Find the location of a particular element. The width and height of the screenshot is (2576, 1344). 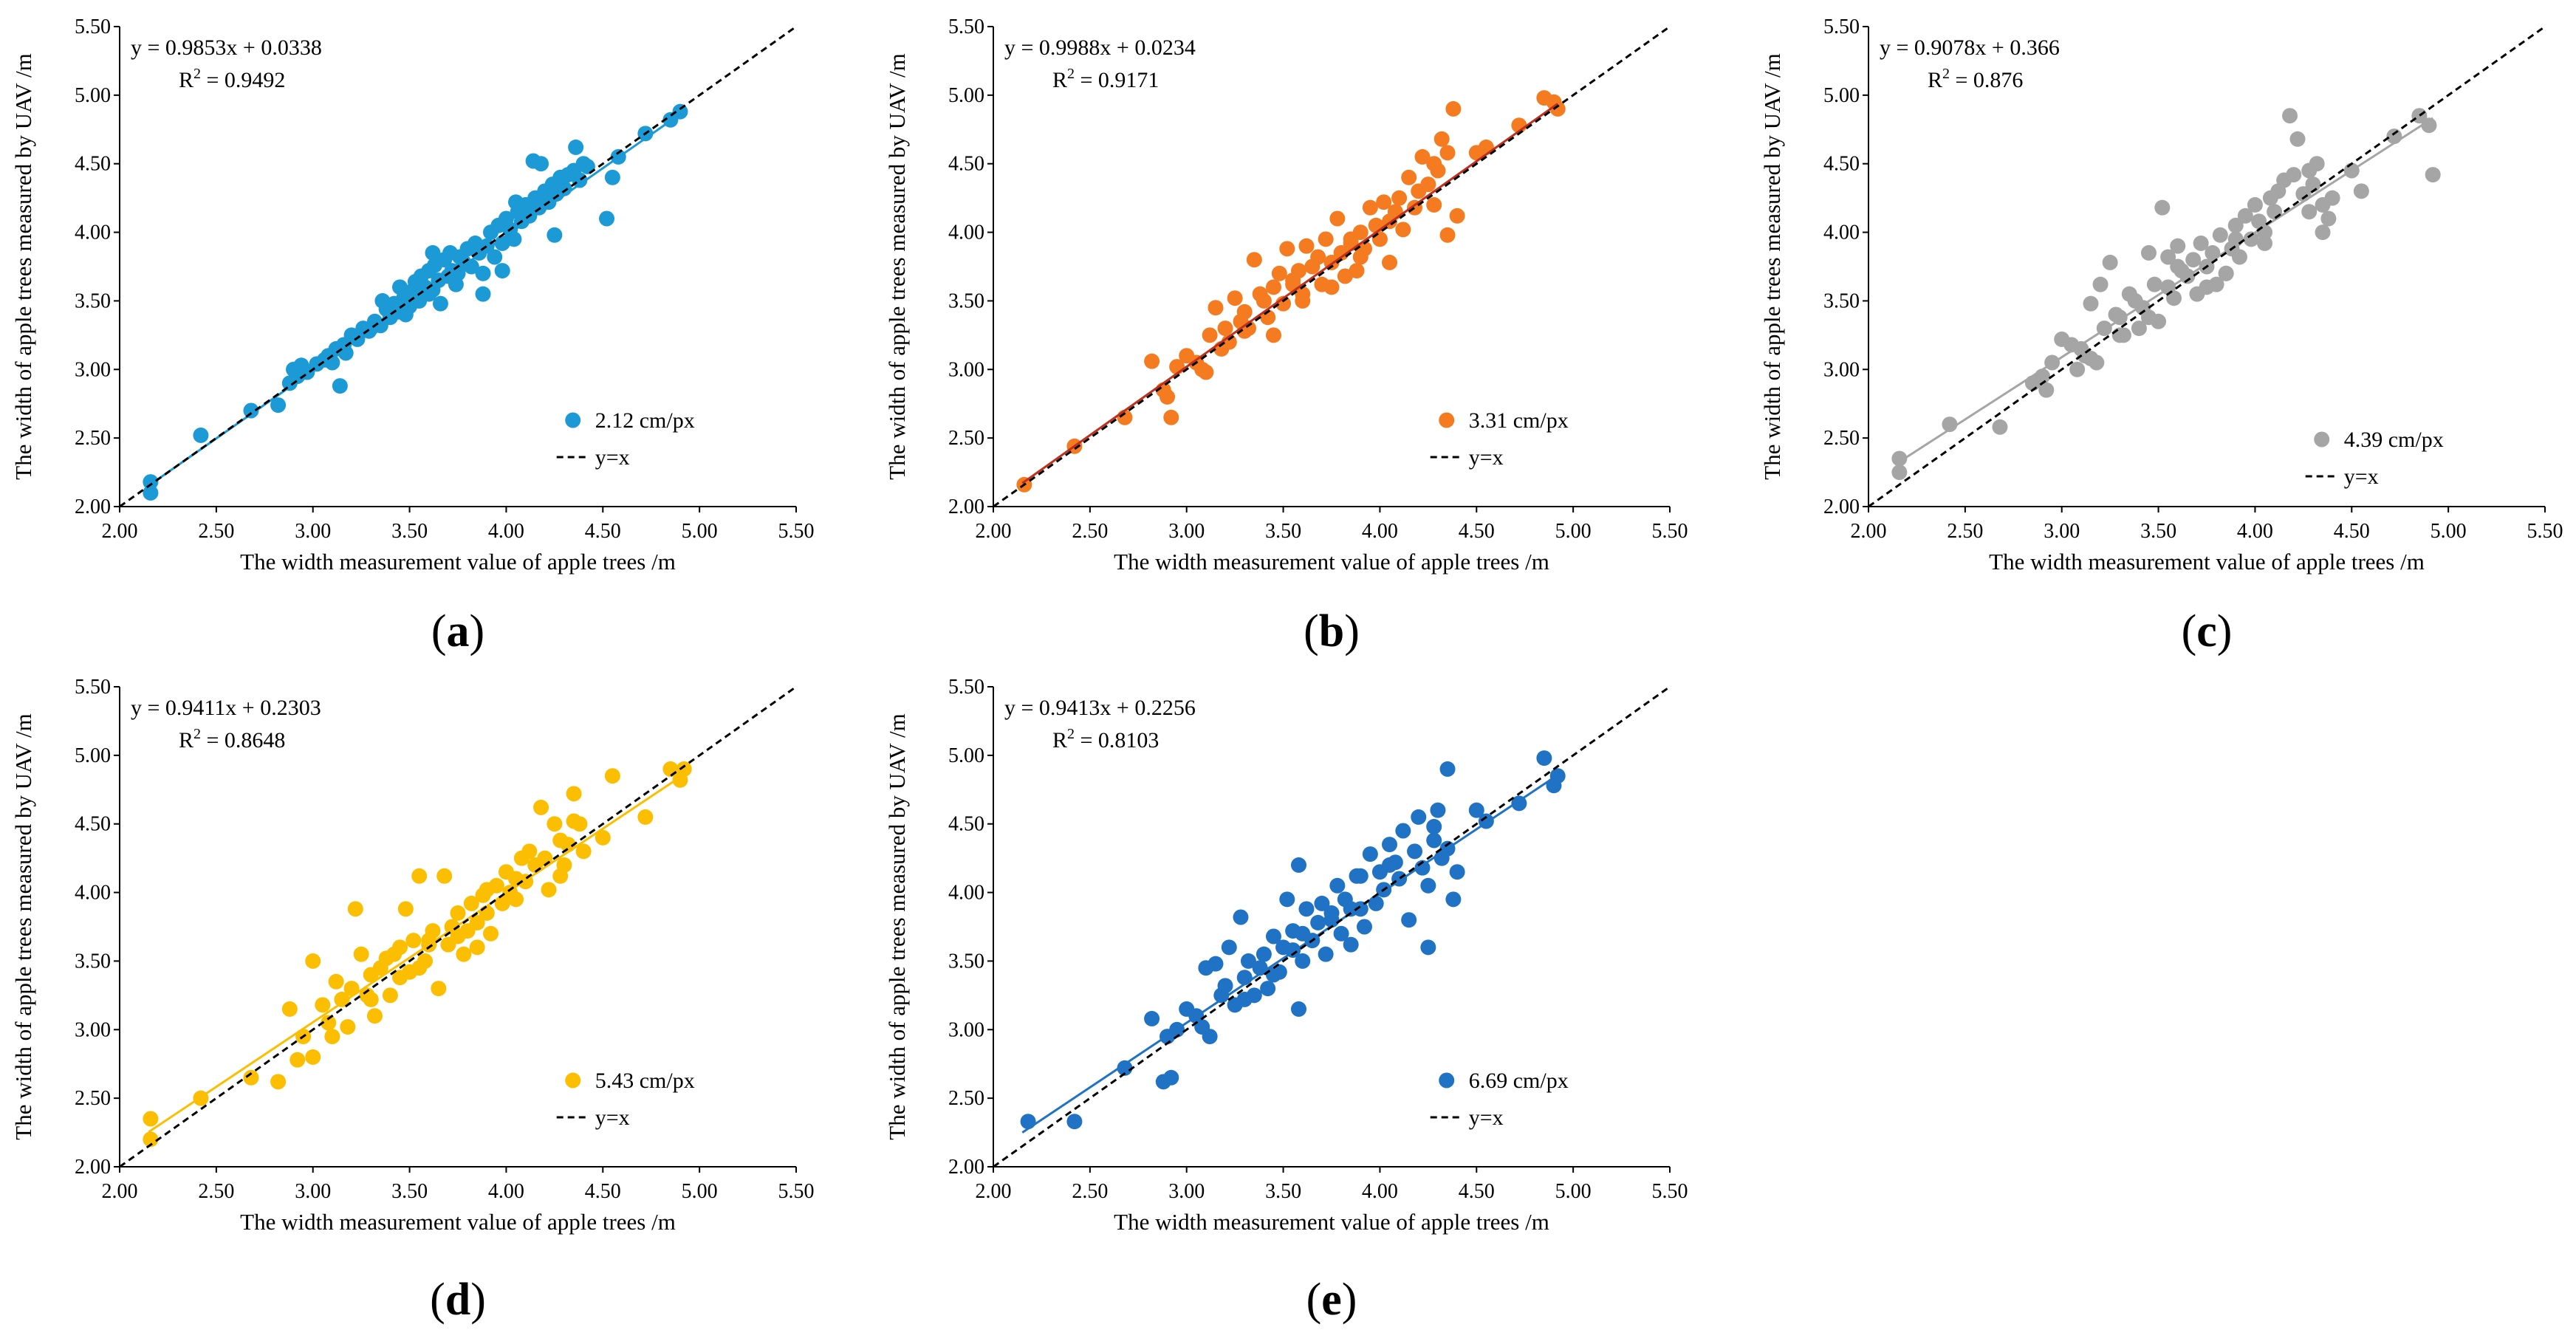

r-squared-value: = 0.876 is located at coordinates (1986, 80).